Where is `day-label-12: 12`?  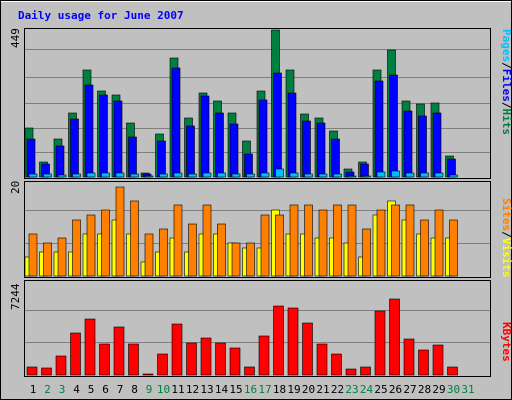 day-label-12: 12 is located at coordinates (192, 389).